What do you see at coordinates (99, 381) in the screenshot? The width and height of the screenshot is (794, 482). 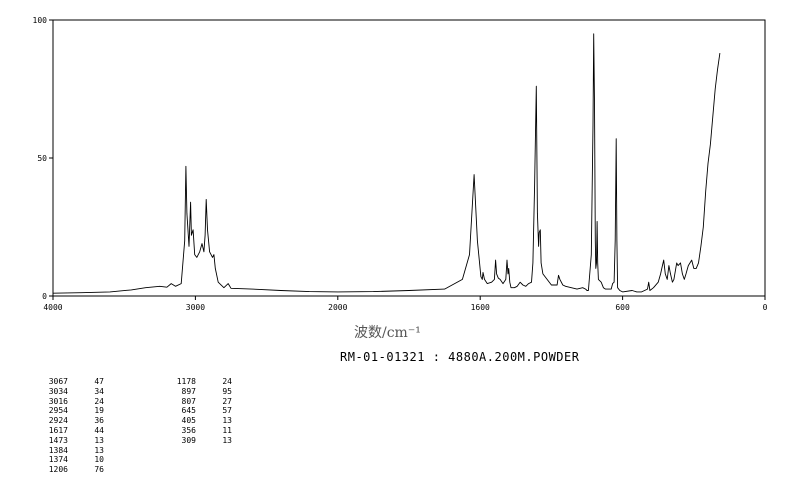 I see `peak-intensity: 47` at bounding box center [99, 381].